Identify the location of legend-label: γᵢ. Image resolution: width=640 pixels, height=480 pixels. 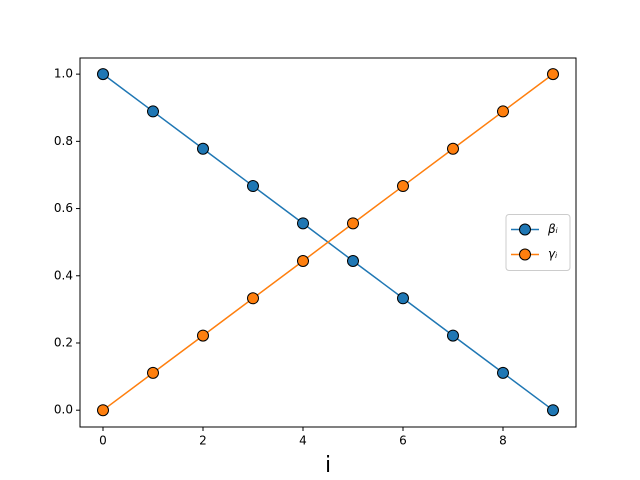
(552, 254).